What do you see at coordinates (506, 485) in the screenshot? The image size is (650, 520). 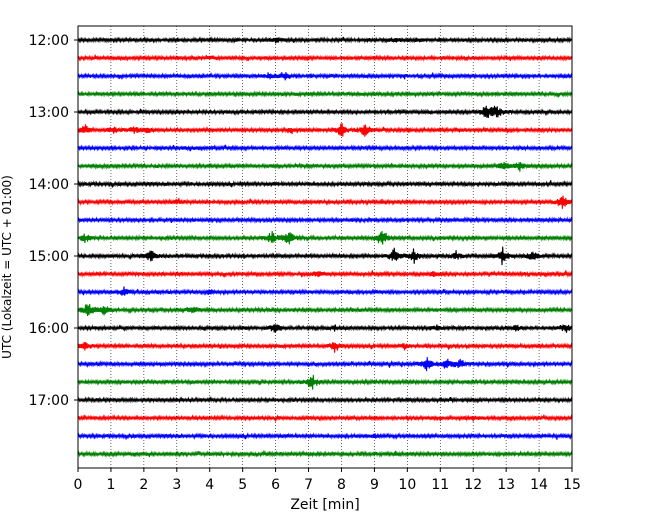 I see `x-tick-label: 13` at bounding box center [506, 485].